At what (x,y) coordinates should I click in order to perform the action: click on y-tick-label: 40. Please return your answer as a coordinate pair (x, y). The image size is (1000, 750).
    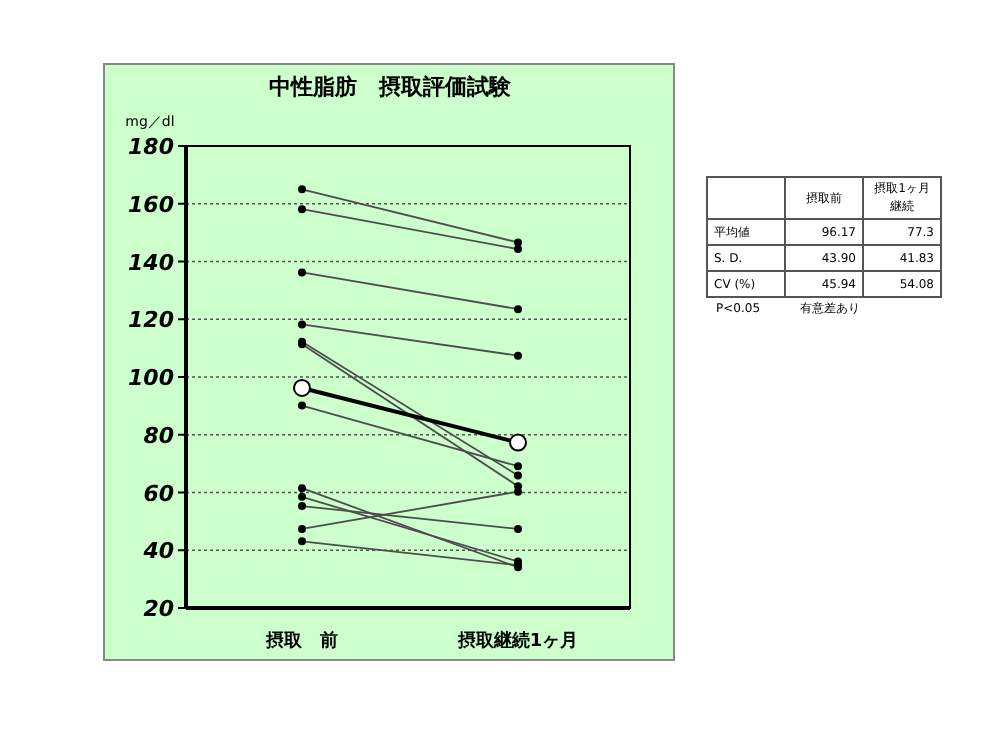
    Looking at the image, I should click on (158, 551).